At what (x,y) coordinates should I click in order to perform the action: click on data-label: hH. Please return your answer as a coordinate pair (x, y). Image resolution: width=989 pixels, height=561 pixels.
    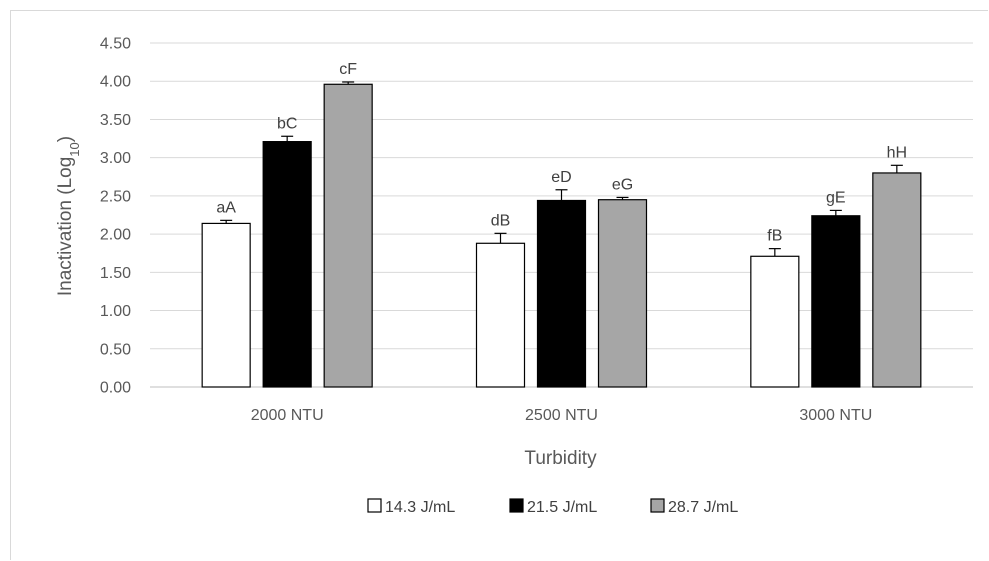
    Looking at the image, I should click on (897, 152).